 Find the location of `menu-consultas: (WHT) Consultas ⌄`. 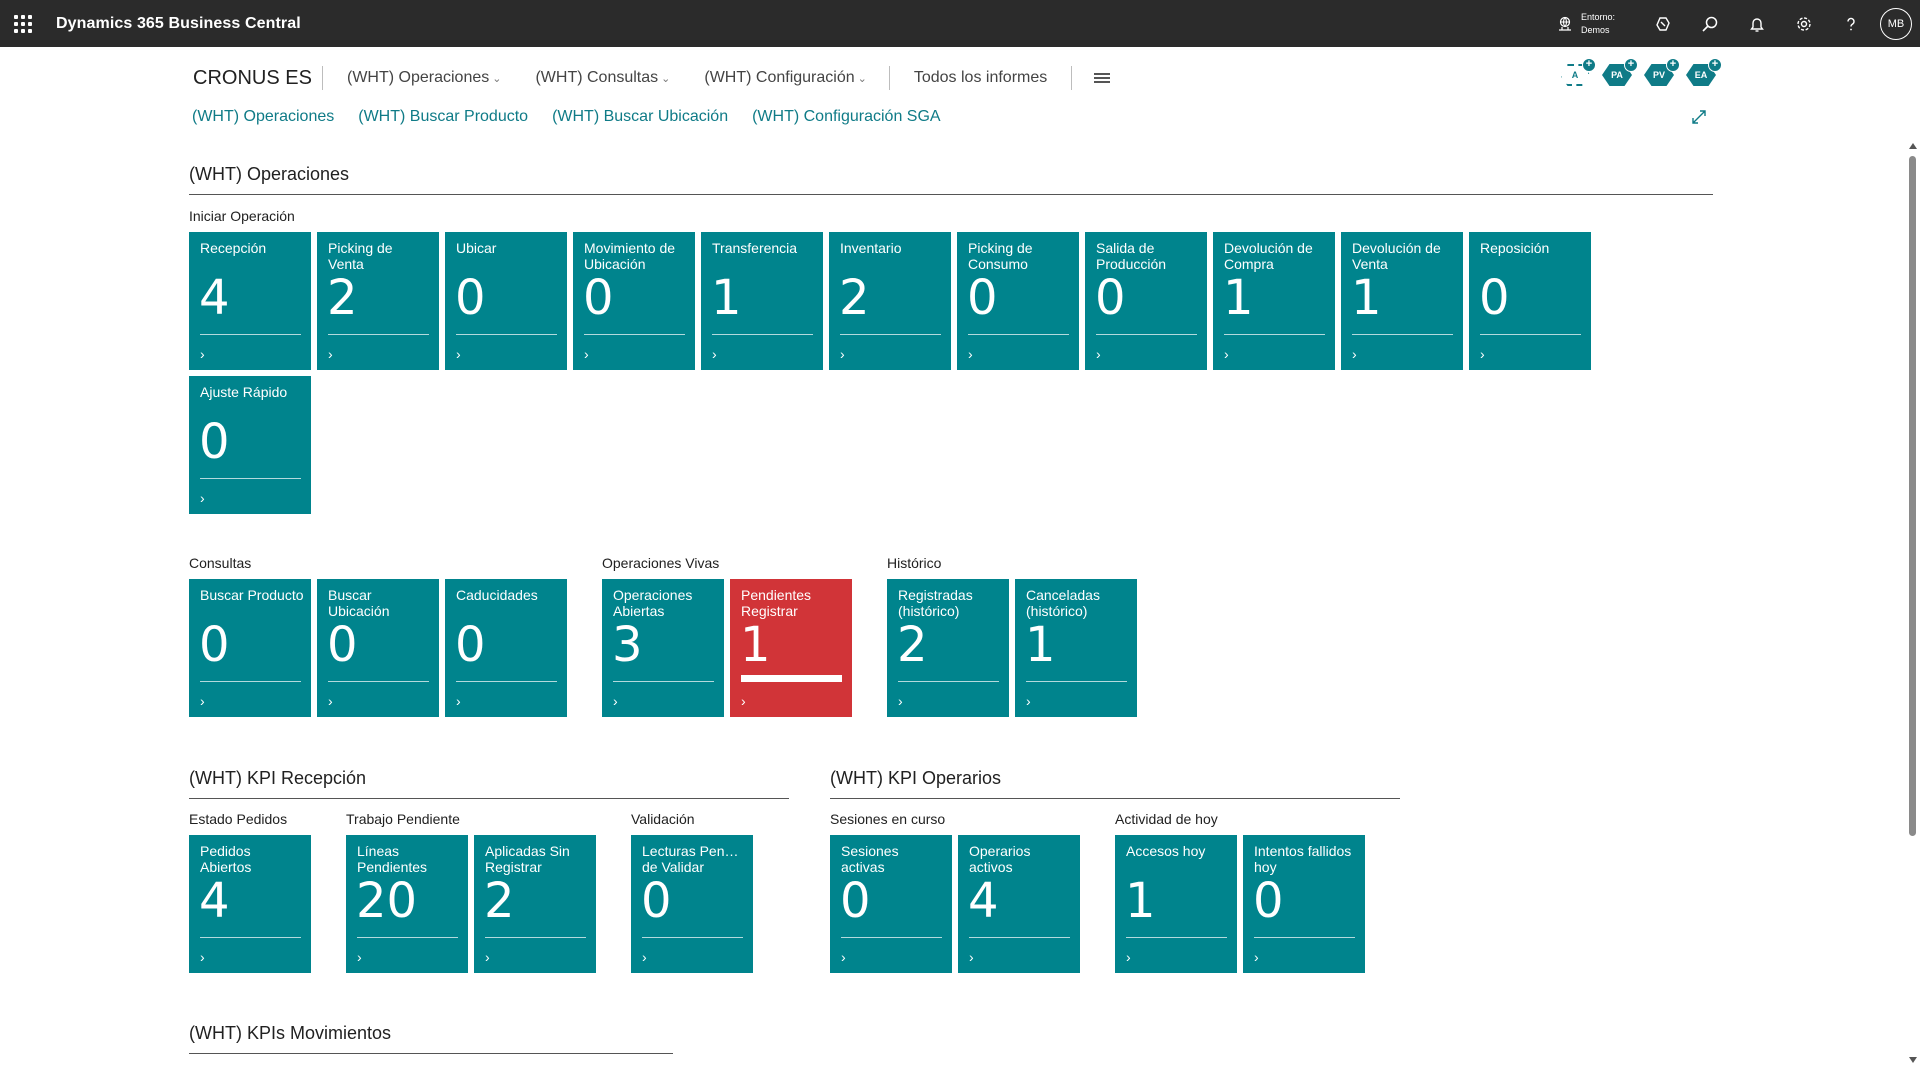

menu-consultas: (WHT) Consultas ⌄ is located at coordinates (602, 78).